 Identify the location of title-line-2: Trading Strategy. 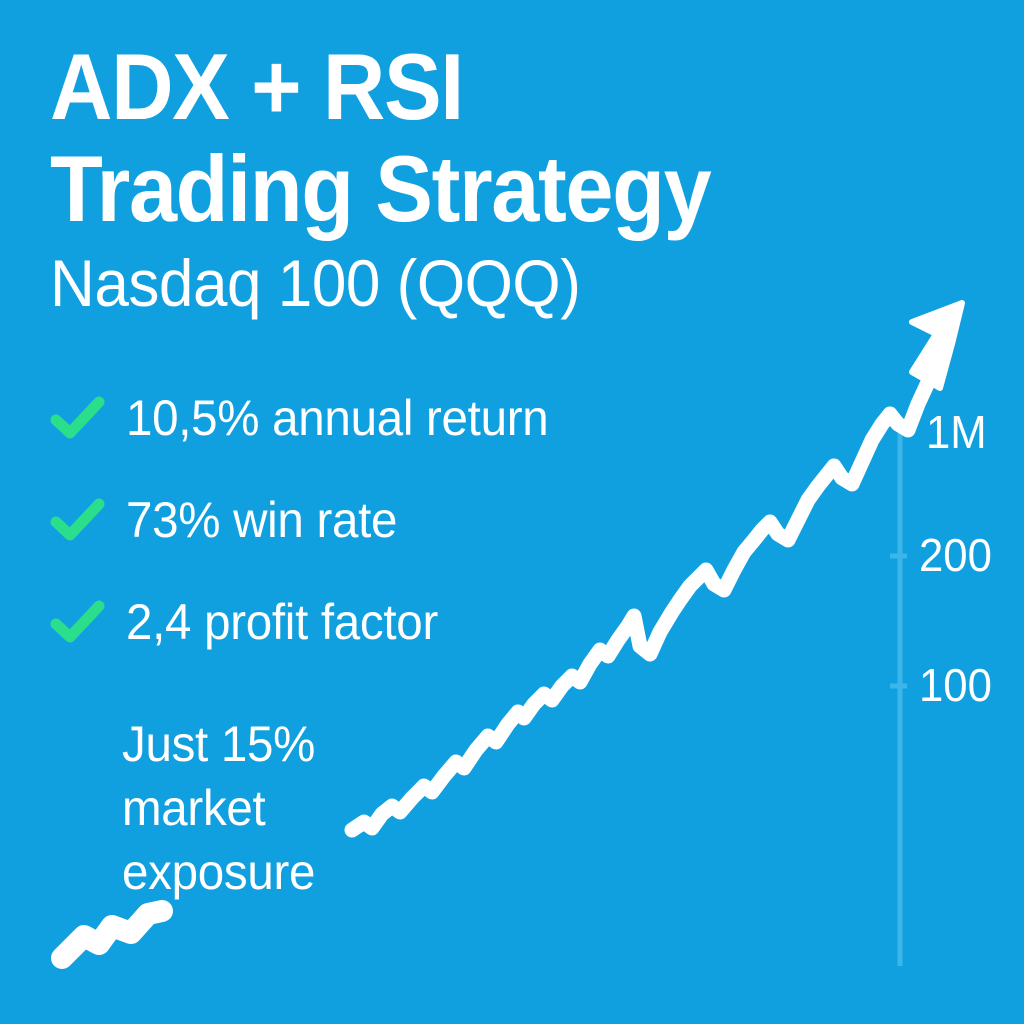
(381, 188).